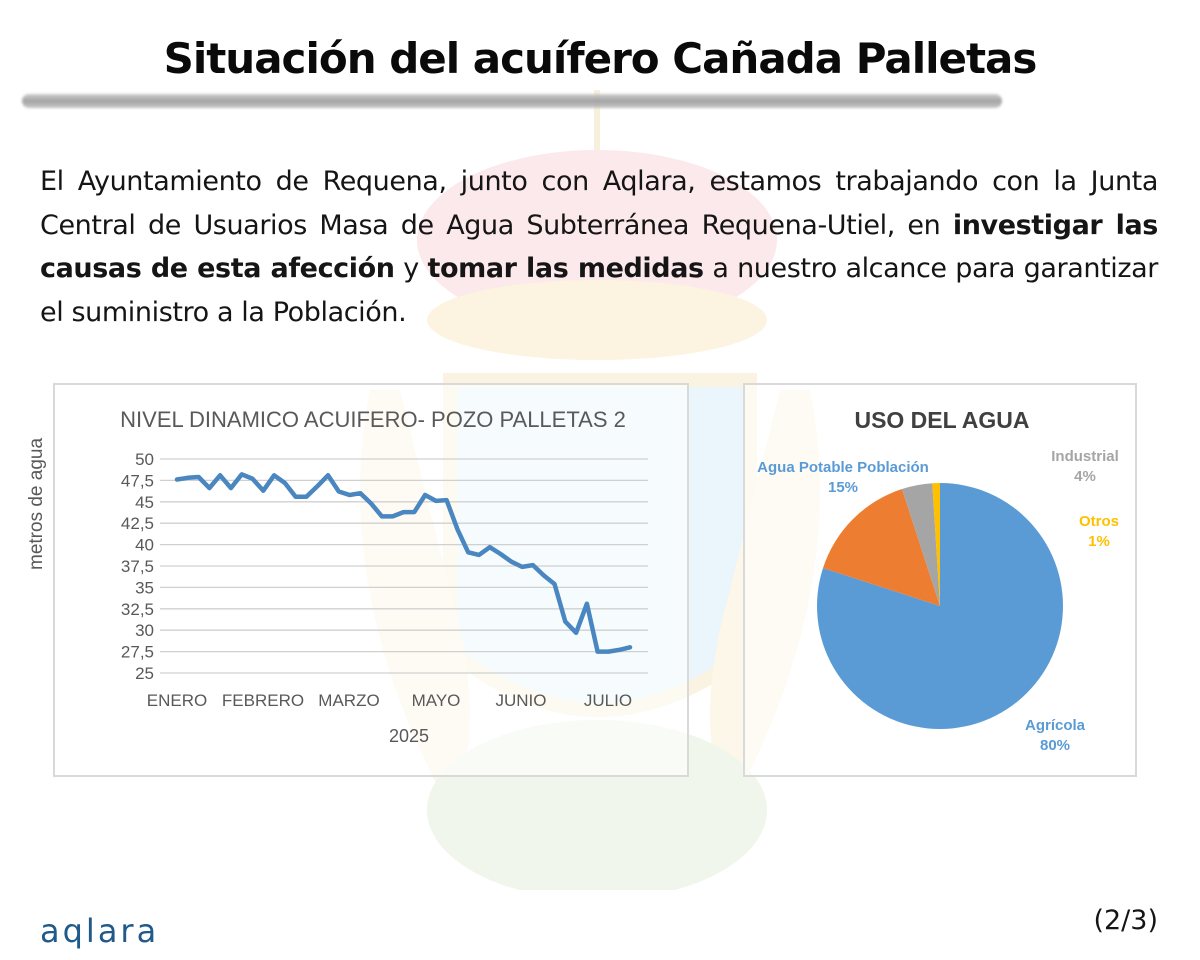 This screenshot has height=960, width=1200. What do you see at coordinates (144, 587) in the screenshot?
I see `y-tick-label: 35` at bounding box center [144, 587].